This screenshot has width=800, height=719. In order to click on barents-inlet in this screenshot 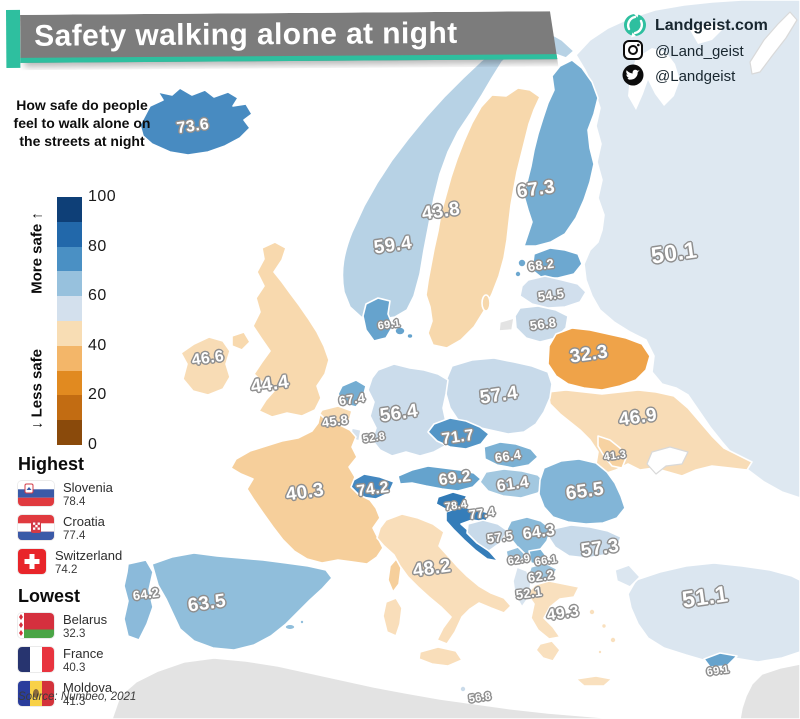, I will do `click(707, 33)`.